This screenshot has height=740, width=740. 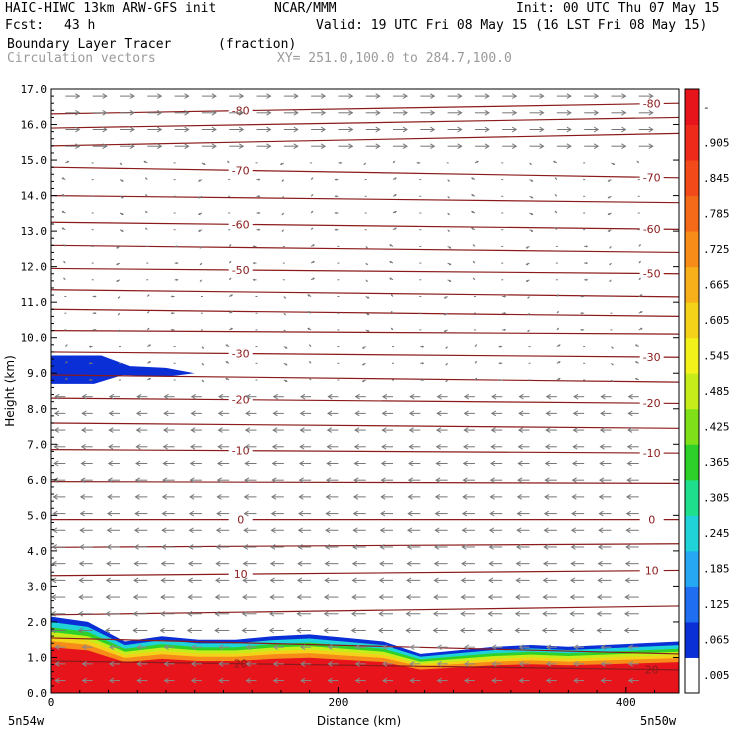 What do you see at coordinates (37, 515) in the screenshot?
I see `y-tick-label: 5.0` at bounding box center [37, 515].